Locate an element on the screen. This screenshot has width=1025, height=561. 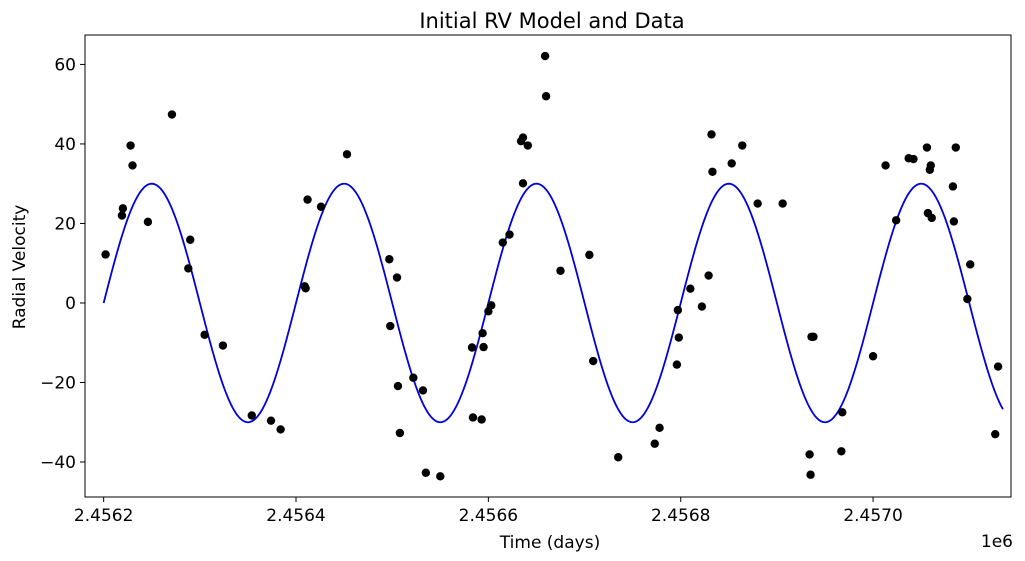
x-tick-label: 2.4562 is located at coordinates (103, 516).